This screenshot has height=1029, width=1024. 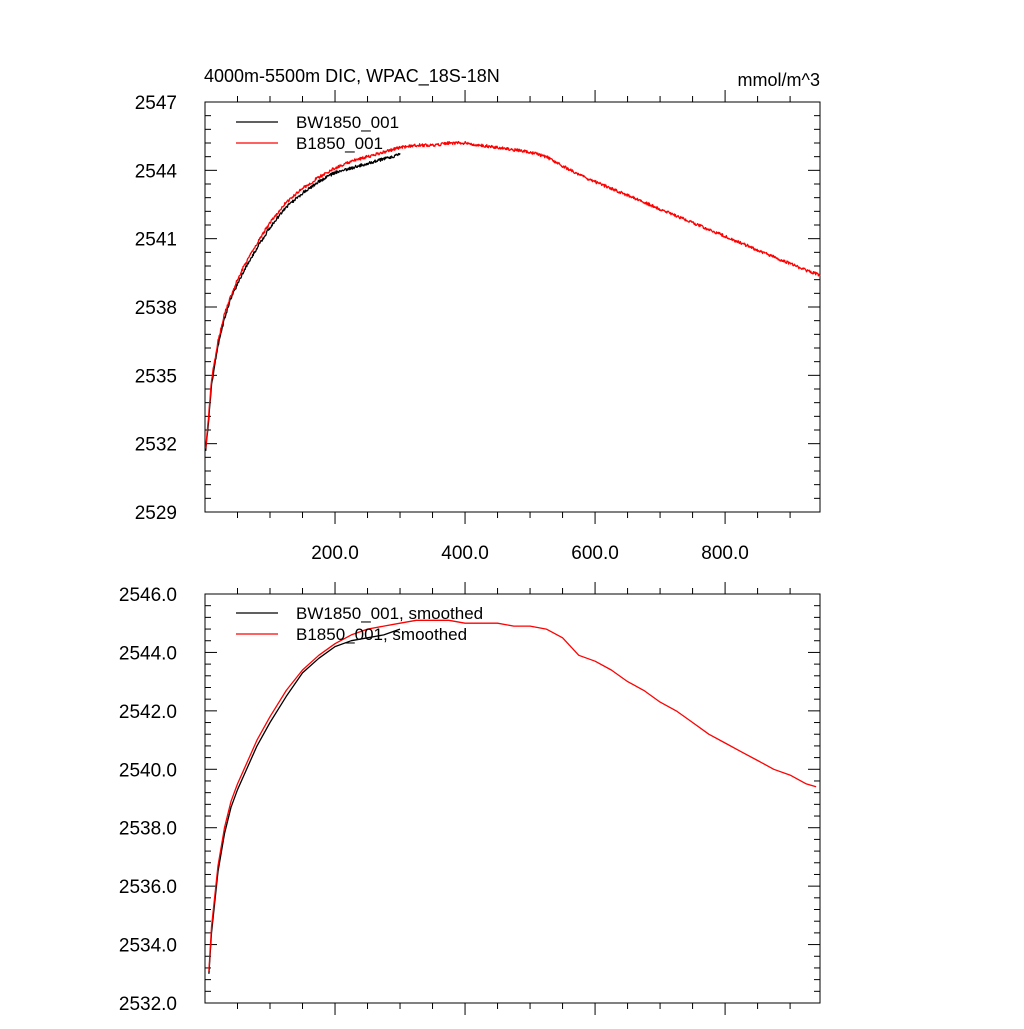 I want to click on units-label: mmol/m^3, so click(x=779, y=80).